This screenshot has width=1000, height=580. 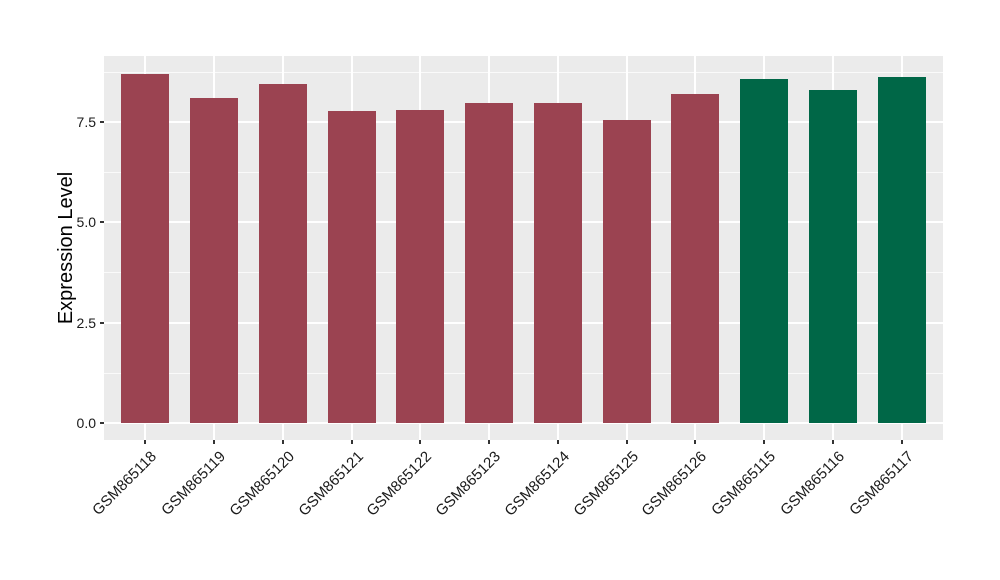 I want to click on x-tick-label: GSM865118, so click(x=125, y=483).